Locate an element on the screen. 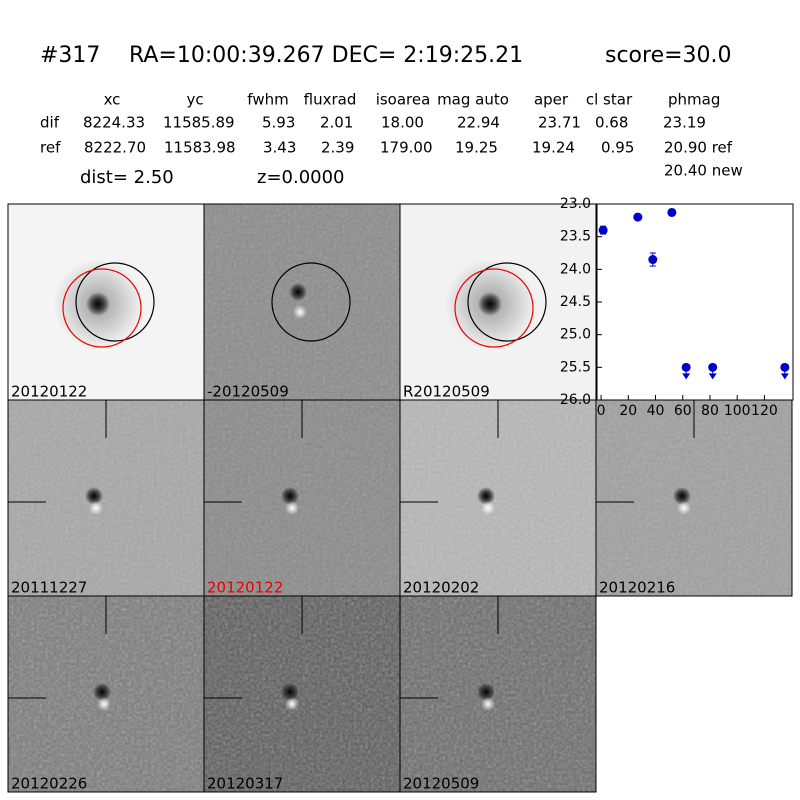 The height and width of the screenshot is (800, 800). stamp: 20120216 is located at coordinates (694, 498).